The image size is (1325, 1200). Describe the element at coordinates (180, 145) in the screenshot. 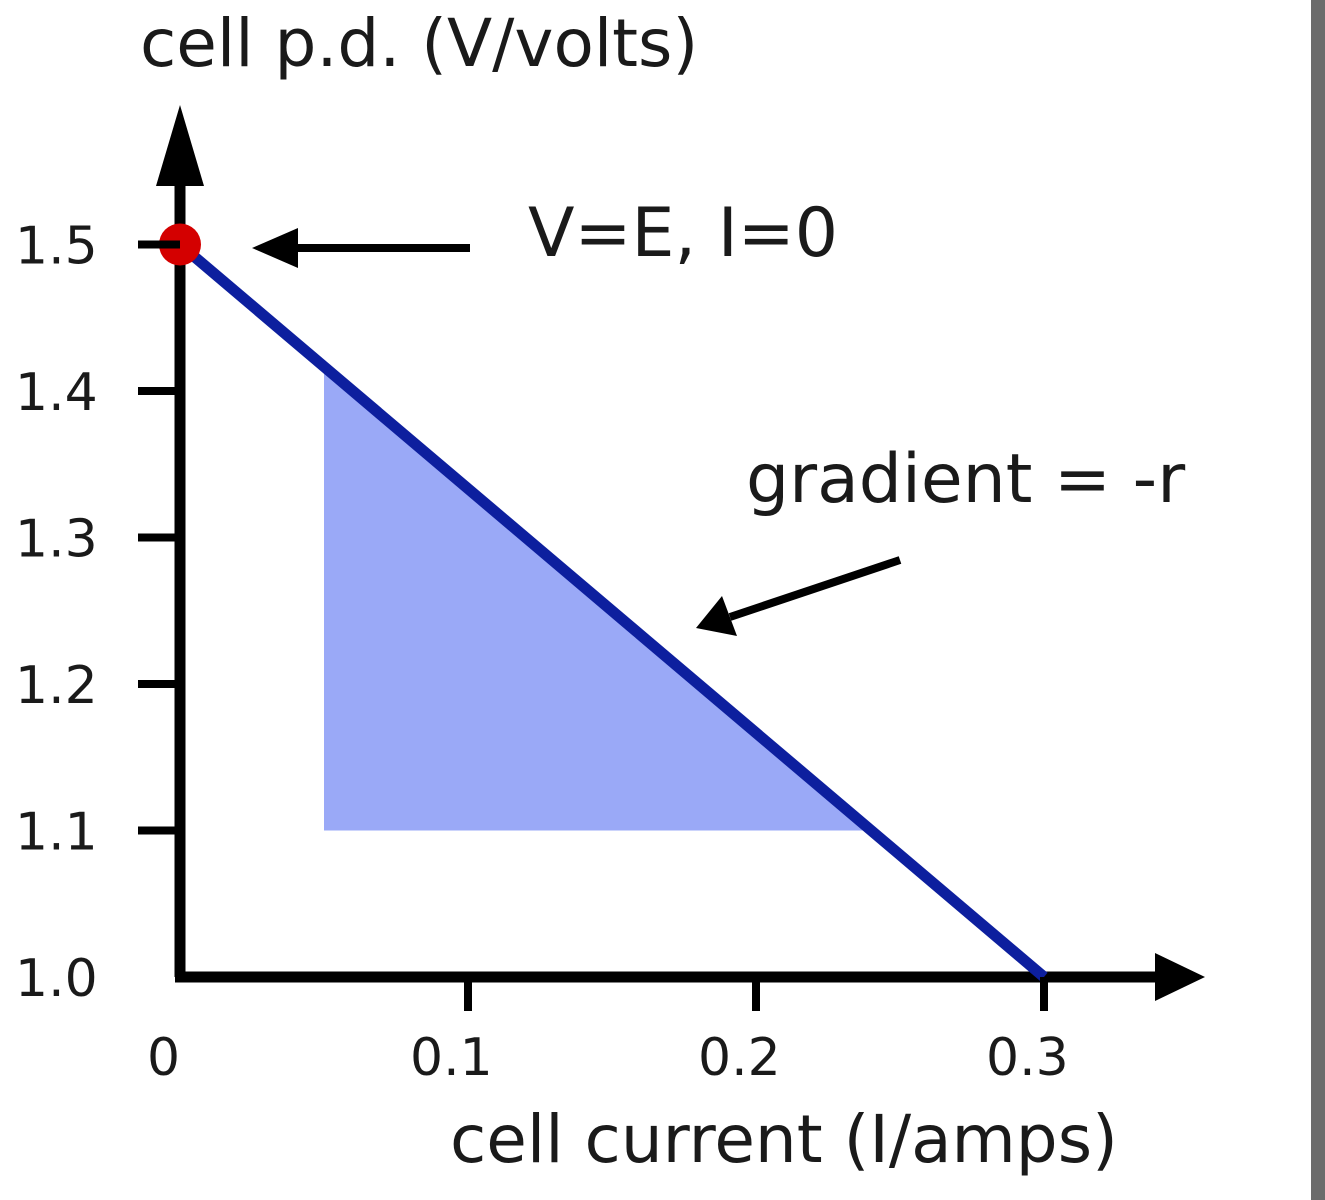

I see `y-axis-arrowhead` at that location.